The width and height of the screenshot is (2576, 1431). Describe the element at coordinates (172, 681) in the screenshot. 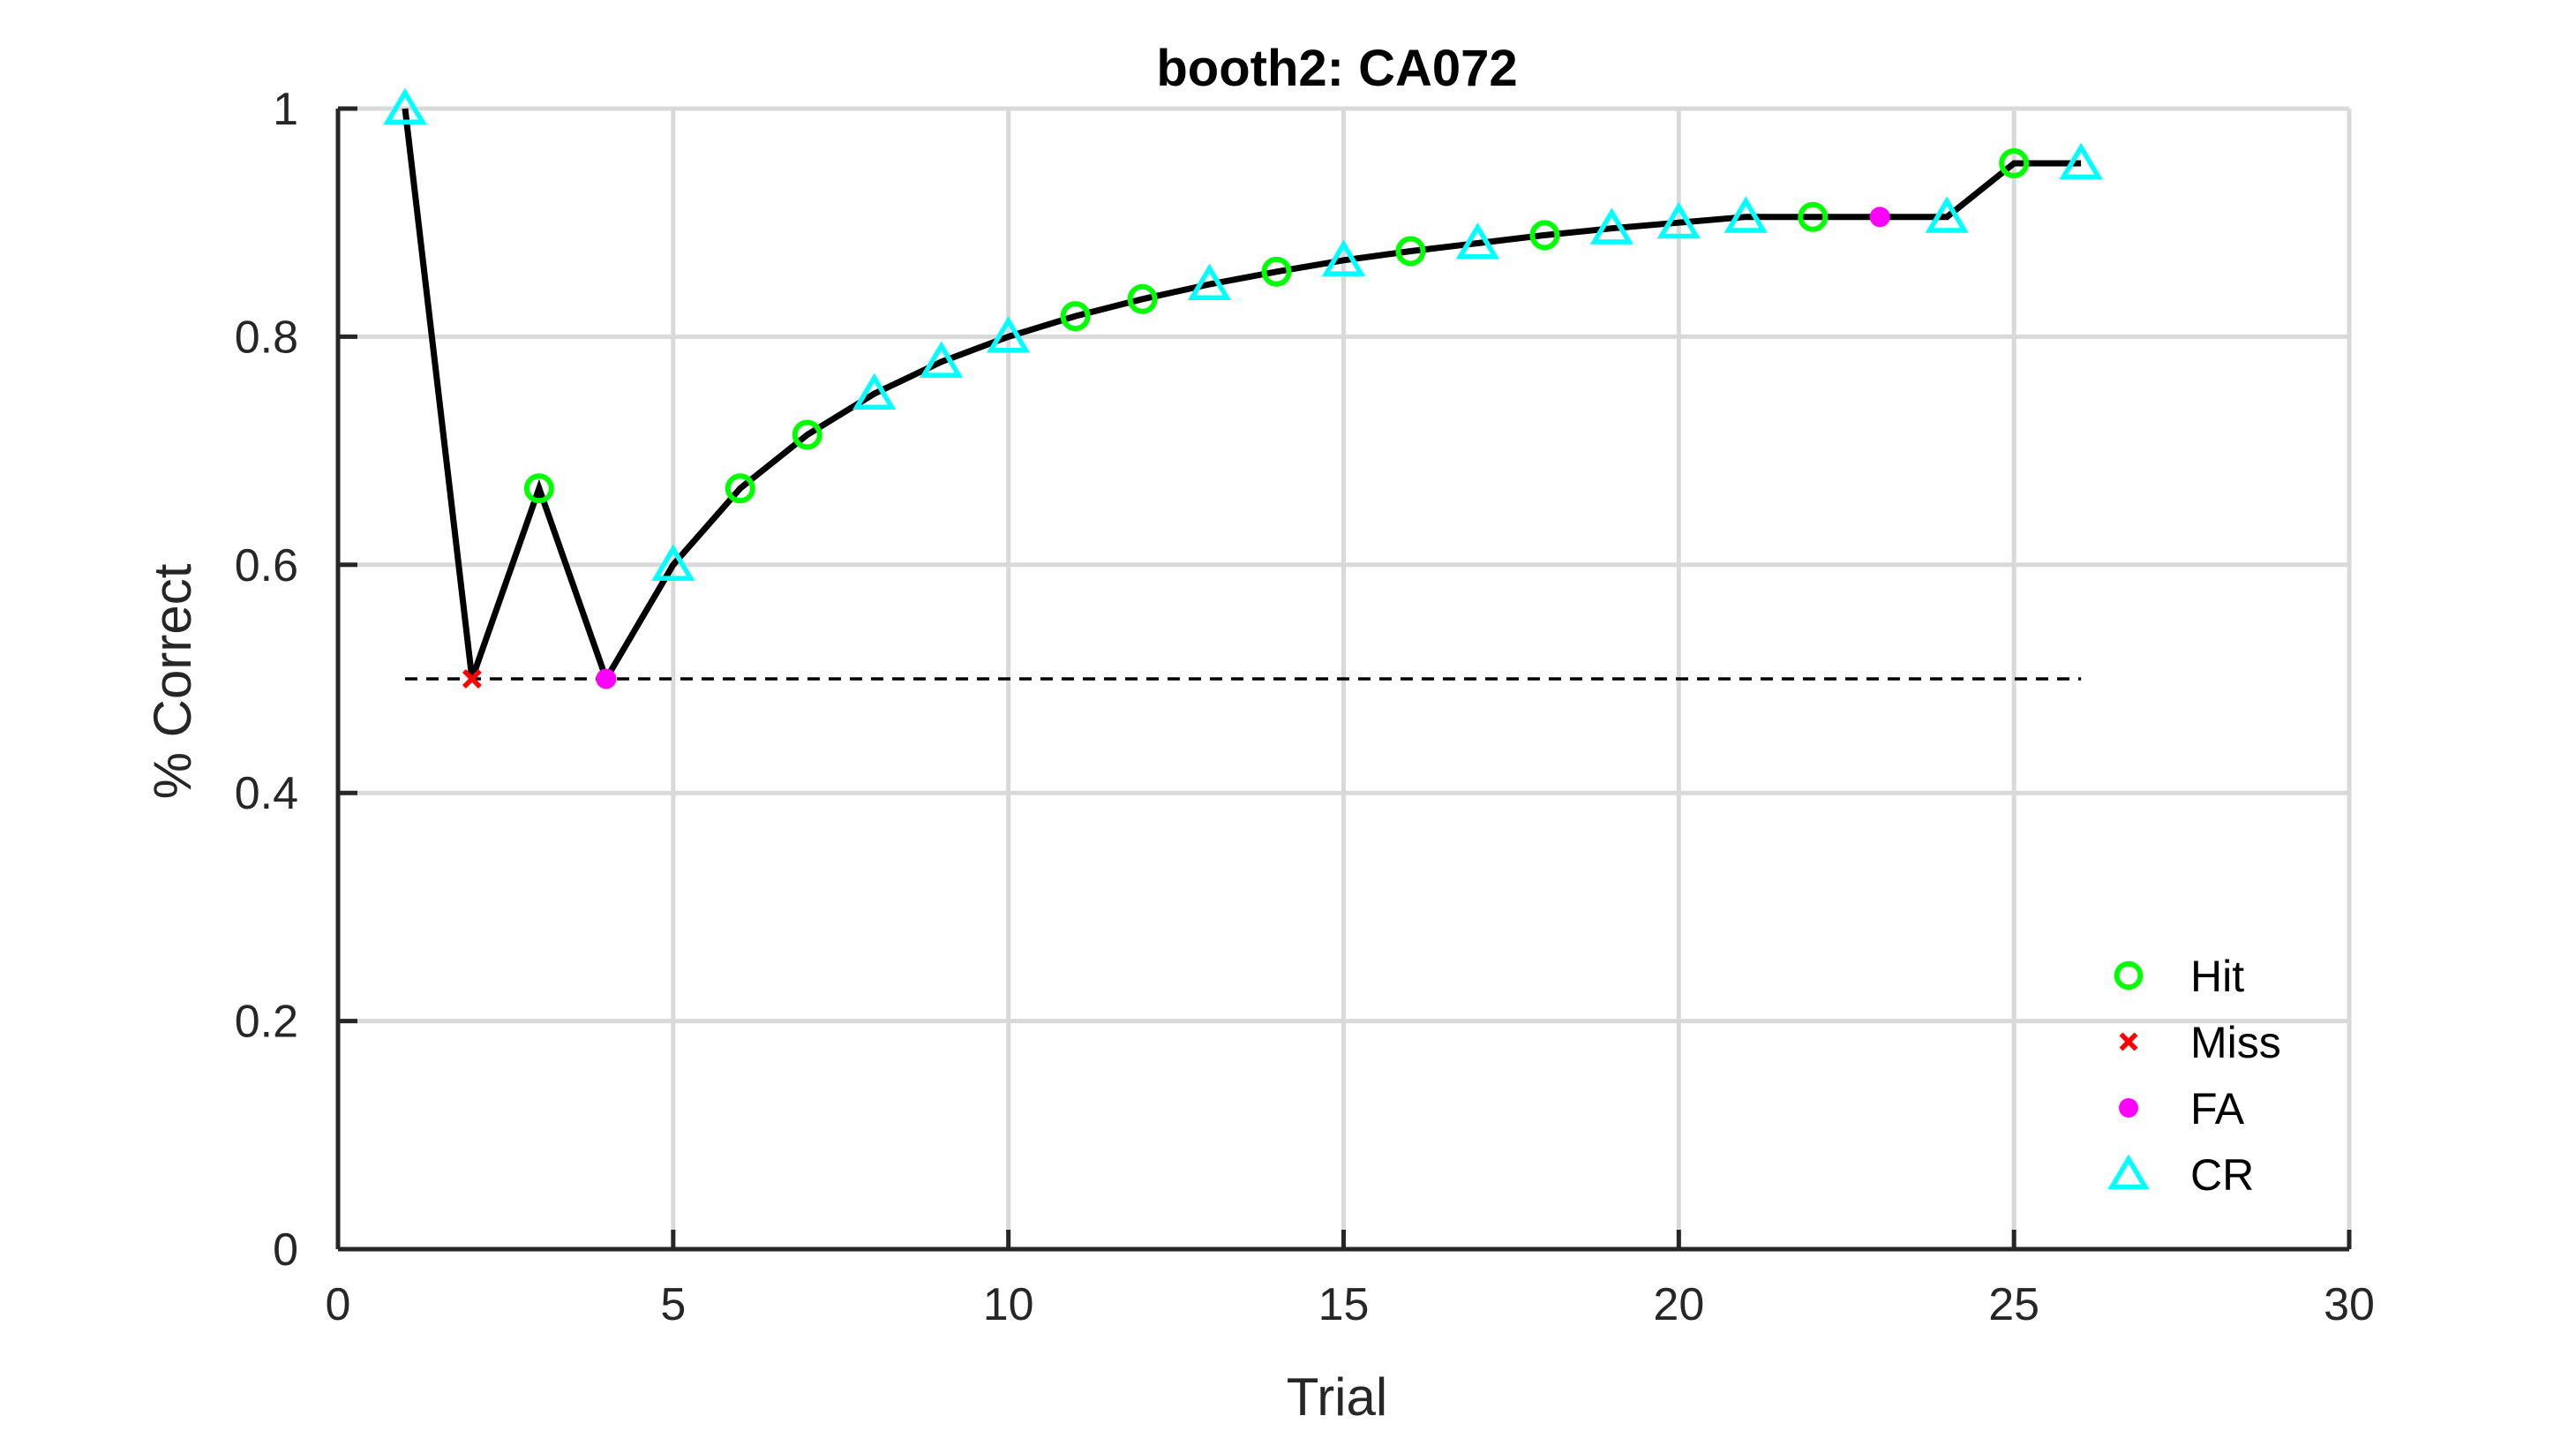

I see `y-axis-label: % Correct` at that location.